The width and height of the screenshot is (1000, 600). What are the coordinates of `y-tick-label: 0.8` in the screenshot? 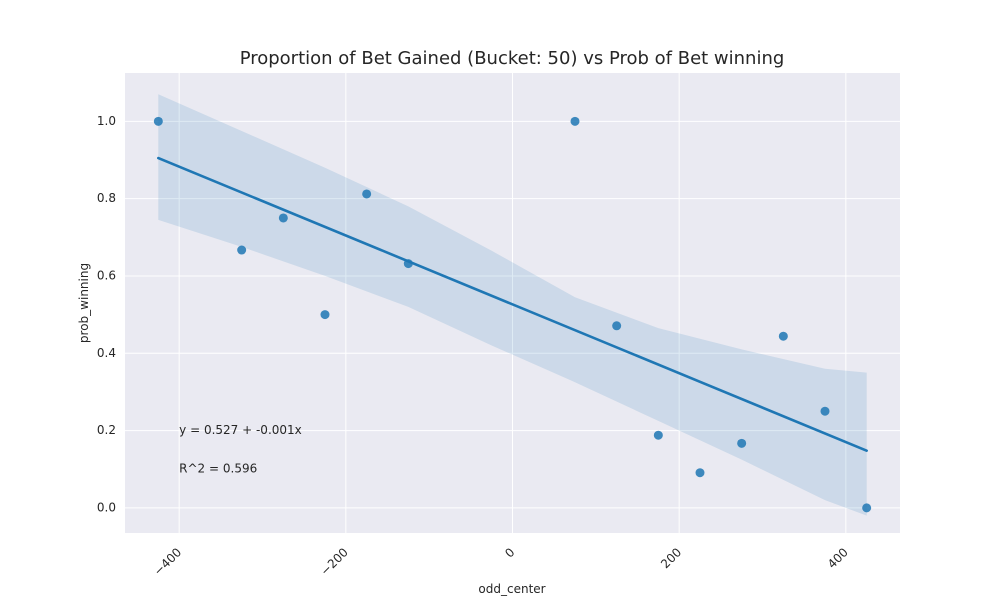 It's located at (106, 198).